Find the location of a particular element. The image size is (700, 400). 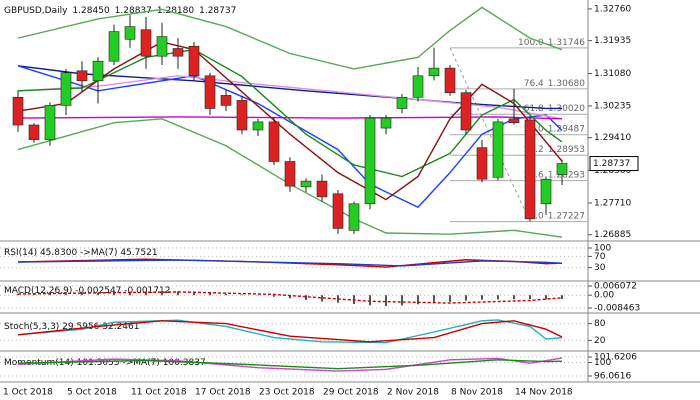

quote-value: 1.28180 is located at coordinates (175, 11).